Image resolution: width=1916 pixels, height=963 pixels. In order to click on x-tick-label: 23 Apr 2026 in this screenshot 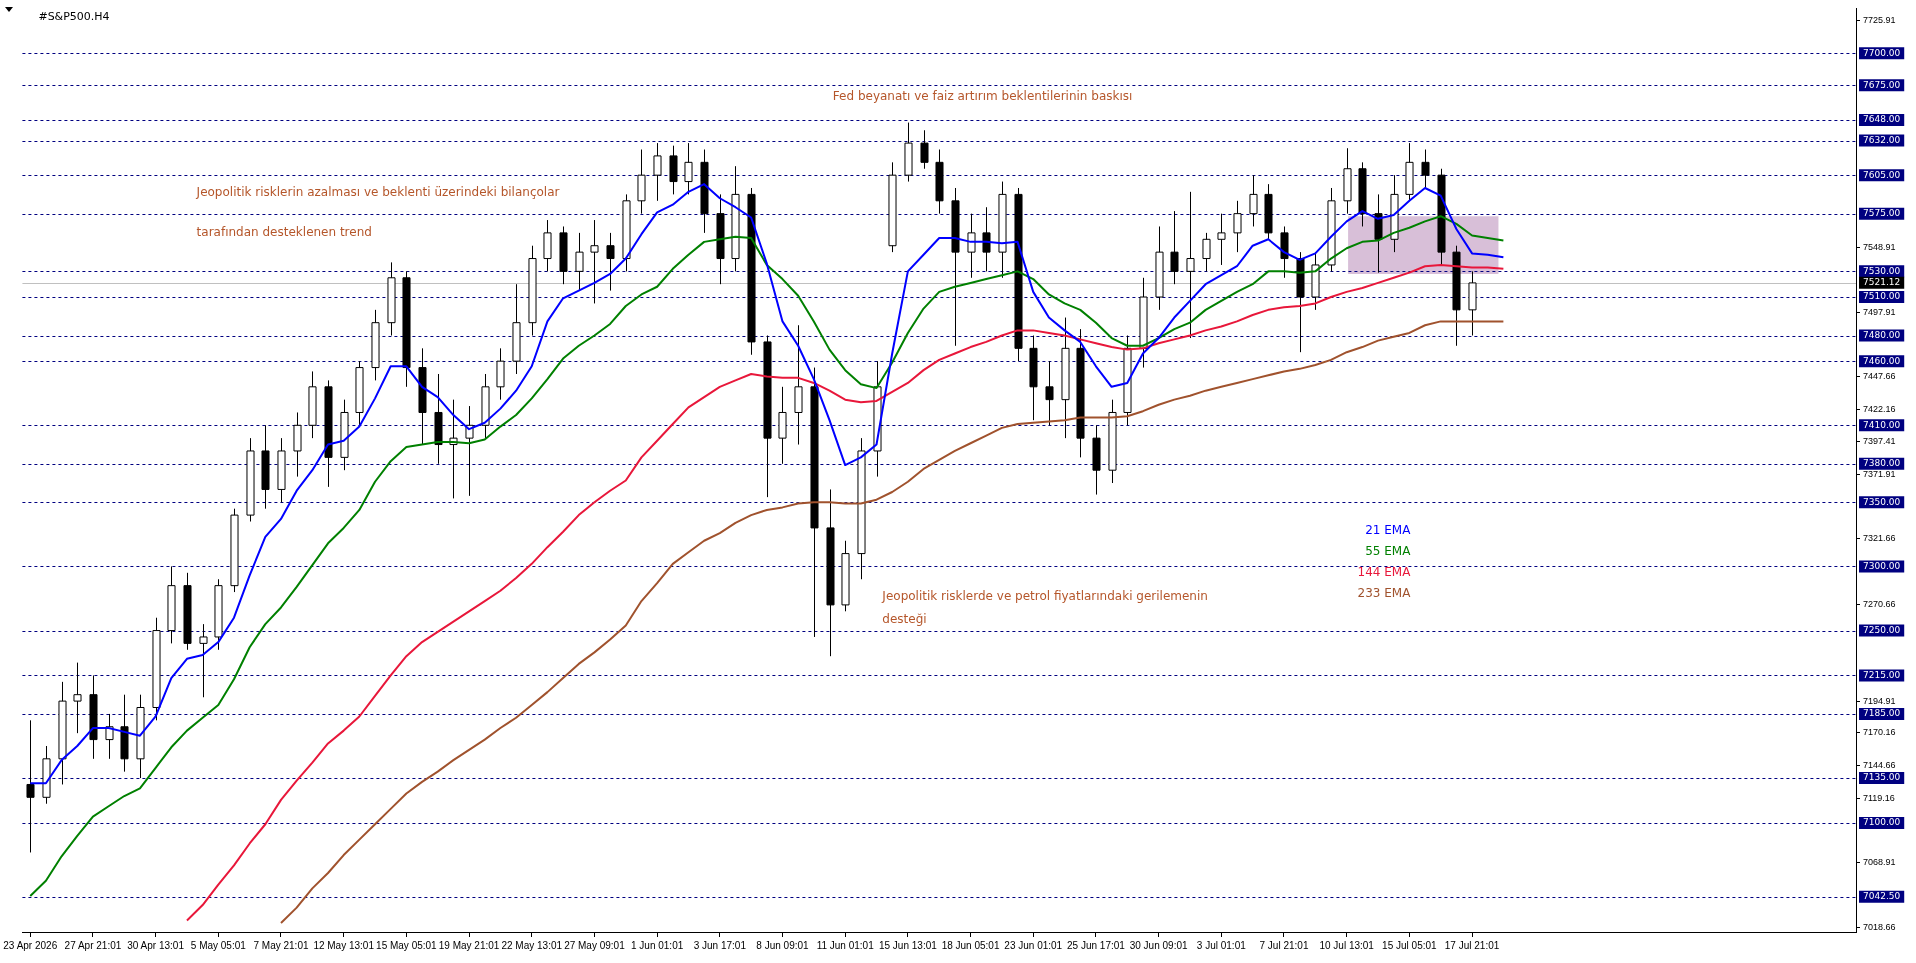, I will do `click(30, 945)`.